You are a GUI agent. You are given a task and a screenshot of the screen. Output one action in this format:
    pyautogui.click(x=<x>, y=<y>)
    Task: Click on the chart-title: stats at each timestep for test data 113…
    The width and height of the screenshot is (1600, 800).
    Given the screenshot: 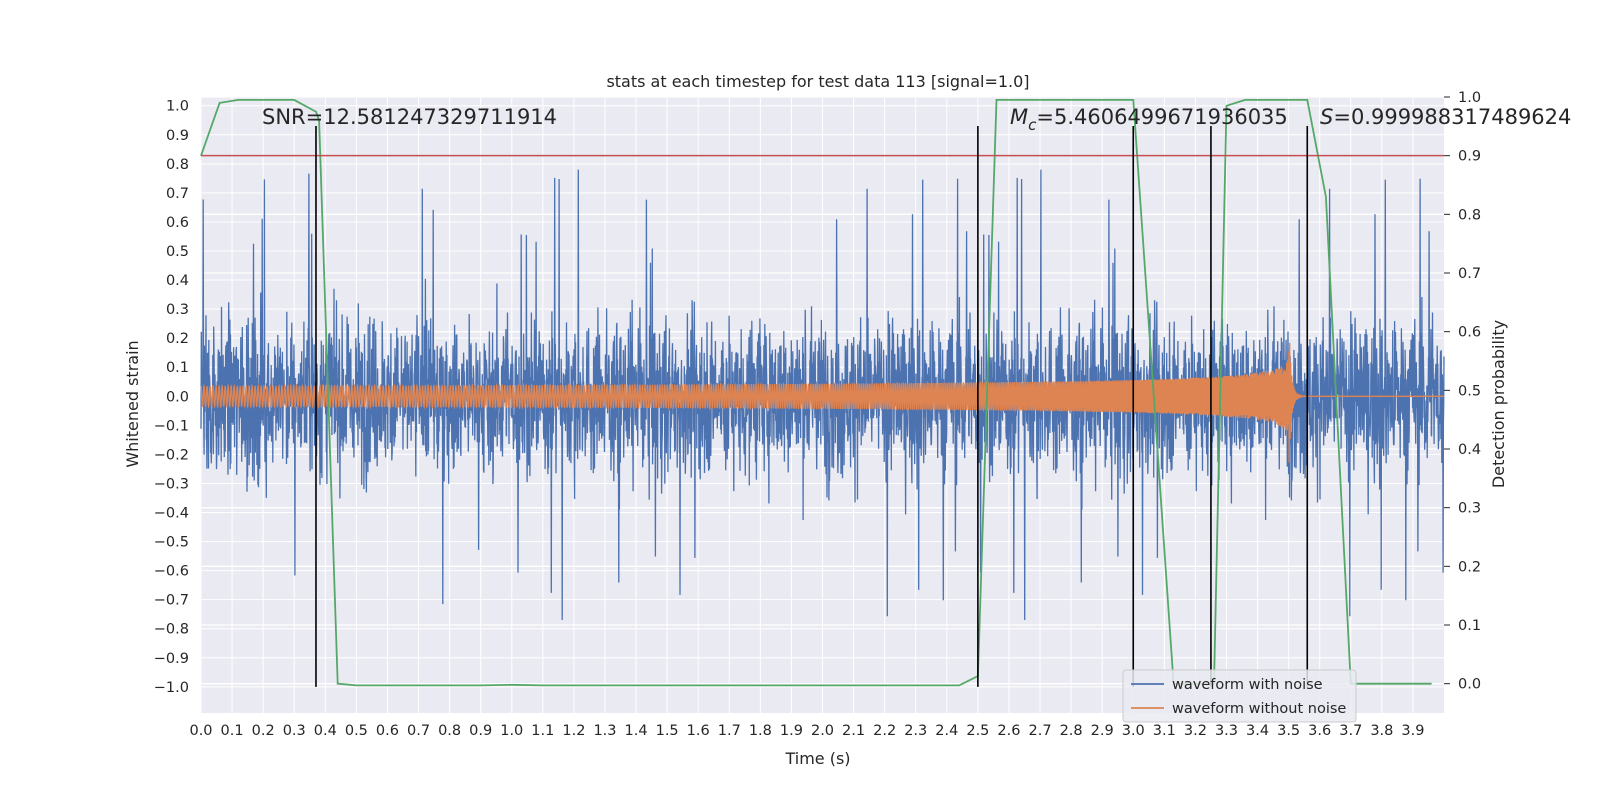 What is the action you would take?
    pyautogui.click(x=817, y=81)
    